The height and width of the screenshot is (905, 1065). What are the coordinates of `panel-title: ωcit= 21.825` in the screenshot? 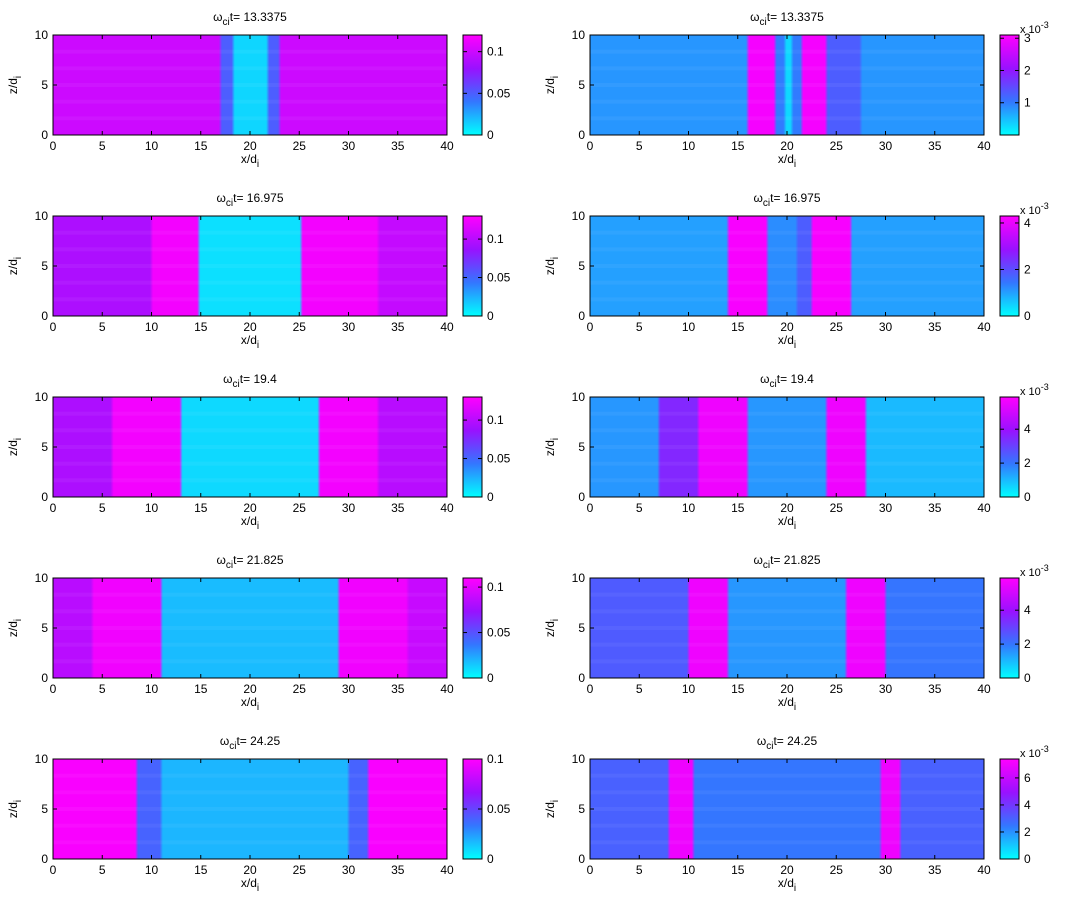 It's located at (787, 562).